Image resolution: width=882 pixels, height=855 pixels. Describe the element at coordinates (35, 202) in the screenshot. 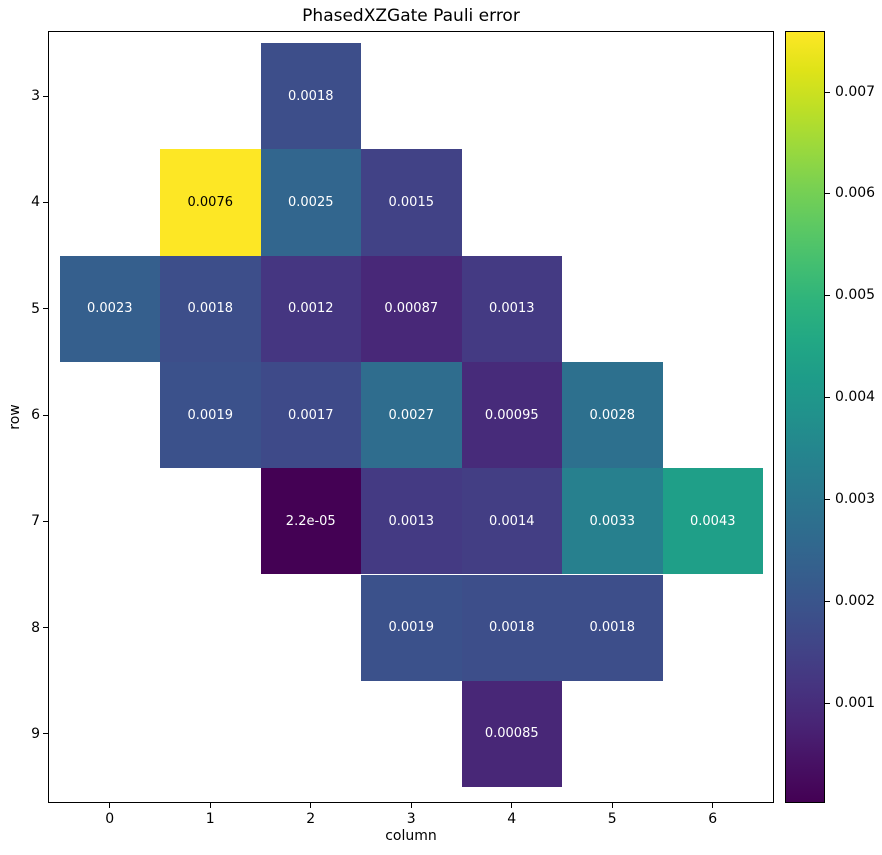

I see `y-tick-label: 4` at that location.